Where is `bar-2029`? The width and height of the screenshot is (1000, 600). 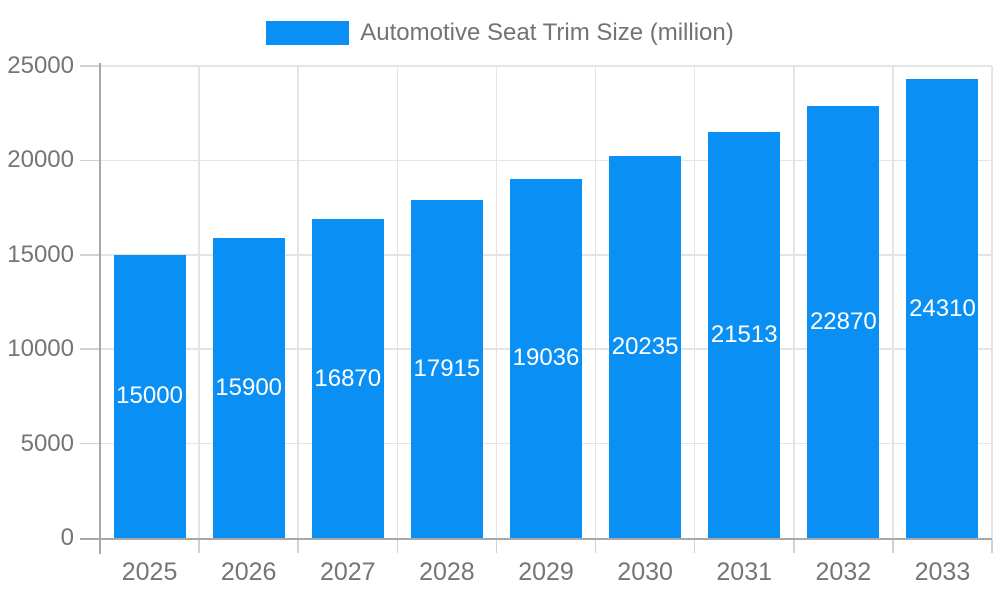
bar-2029 is located at coordinates (546, 358).